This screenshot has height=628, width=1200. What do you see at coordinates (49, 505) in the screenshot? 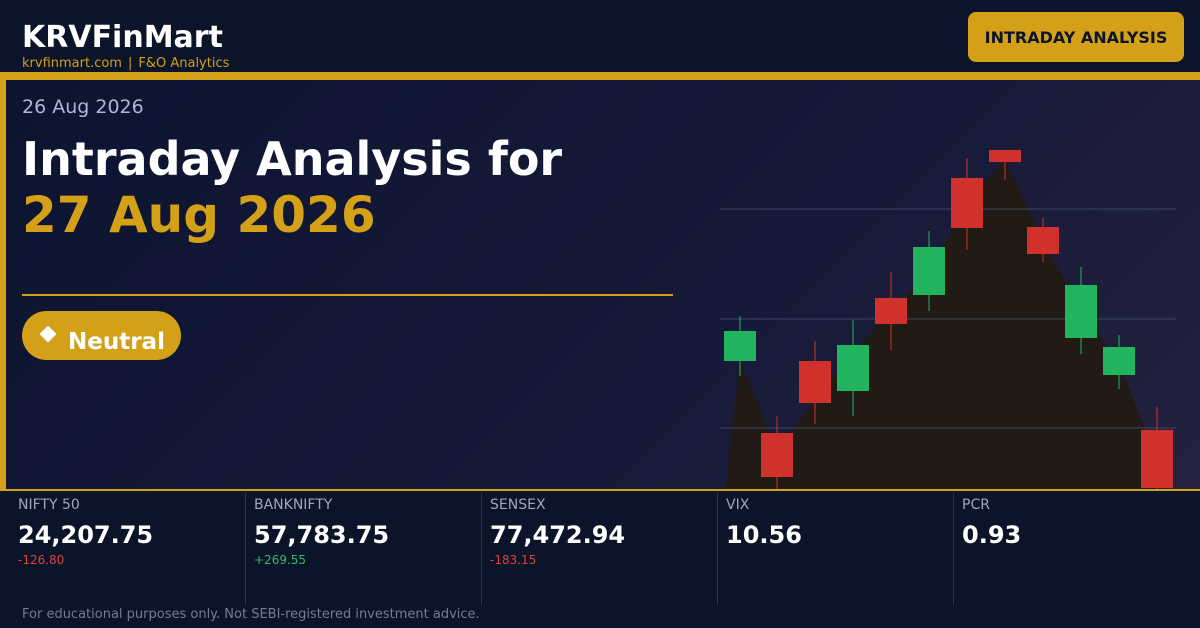
I see `index-name: NIFTY 50` at bounding box center [49, 505].